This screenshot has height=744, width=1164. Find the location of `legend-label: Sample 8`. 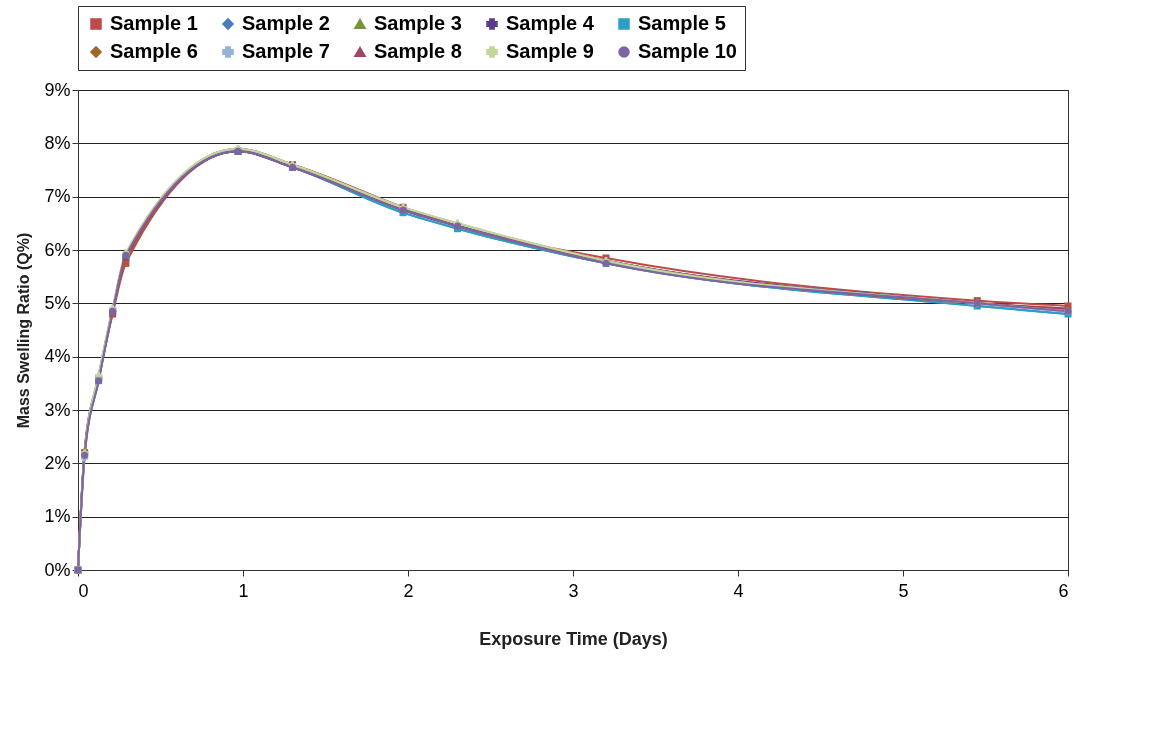

legend-label: Sample 8 is located at coordinates (418, 51).